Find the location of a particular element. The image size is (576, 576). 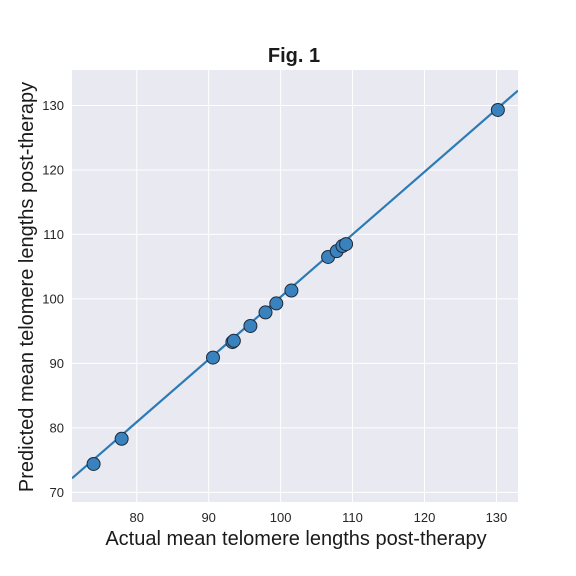

x-tick-label: 110 is located at coordinates (352, 517).